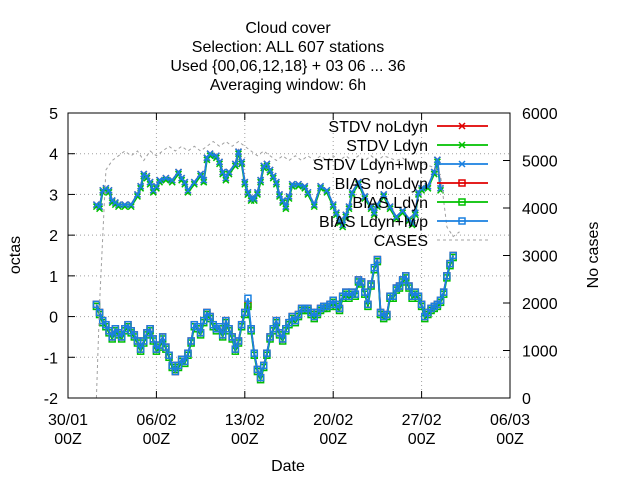 This screenshot has width=640, height=485. What do you see at coordinates (540, 352) in the screenshot?
I see `y2-tick-label: 1000` at bounding box center [540, 352].